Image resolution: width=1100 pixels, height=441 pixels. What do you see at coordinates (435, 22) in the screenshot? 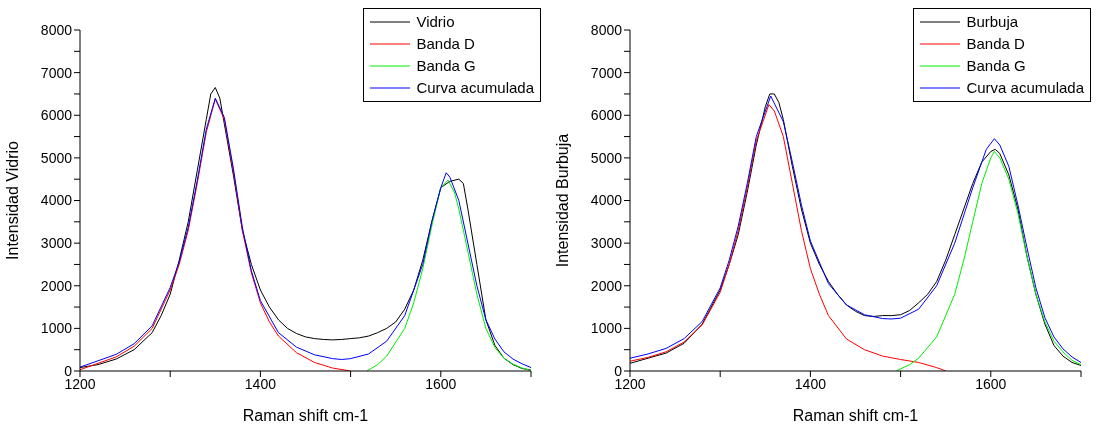
I see `legend-label: Vidrio` at bounding box center [435, 22].